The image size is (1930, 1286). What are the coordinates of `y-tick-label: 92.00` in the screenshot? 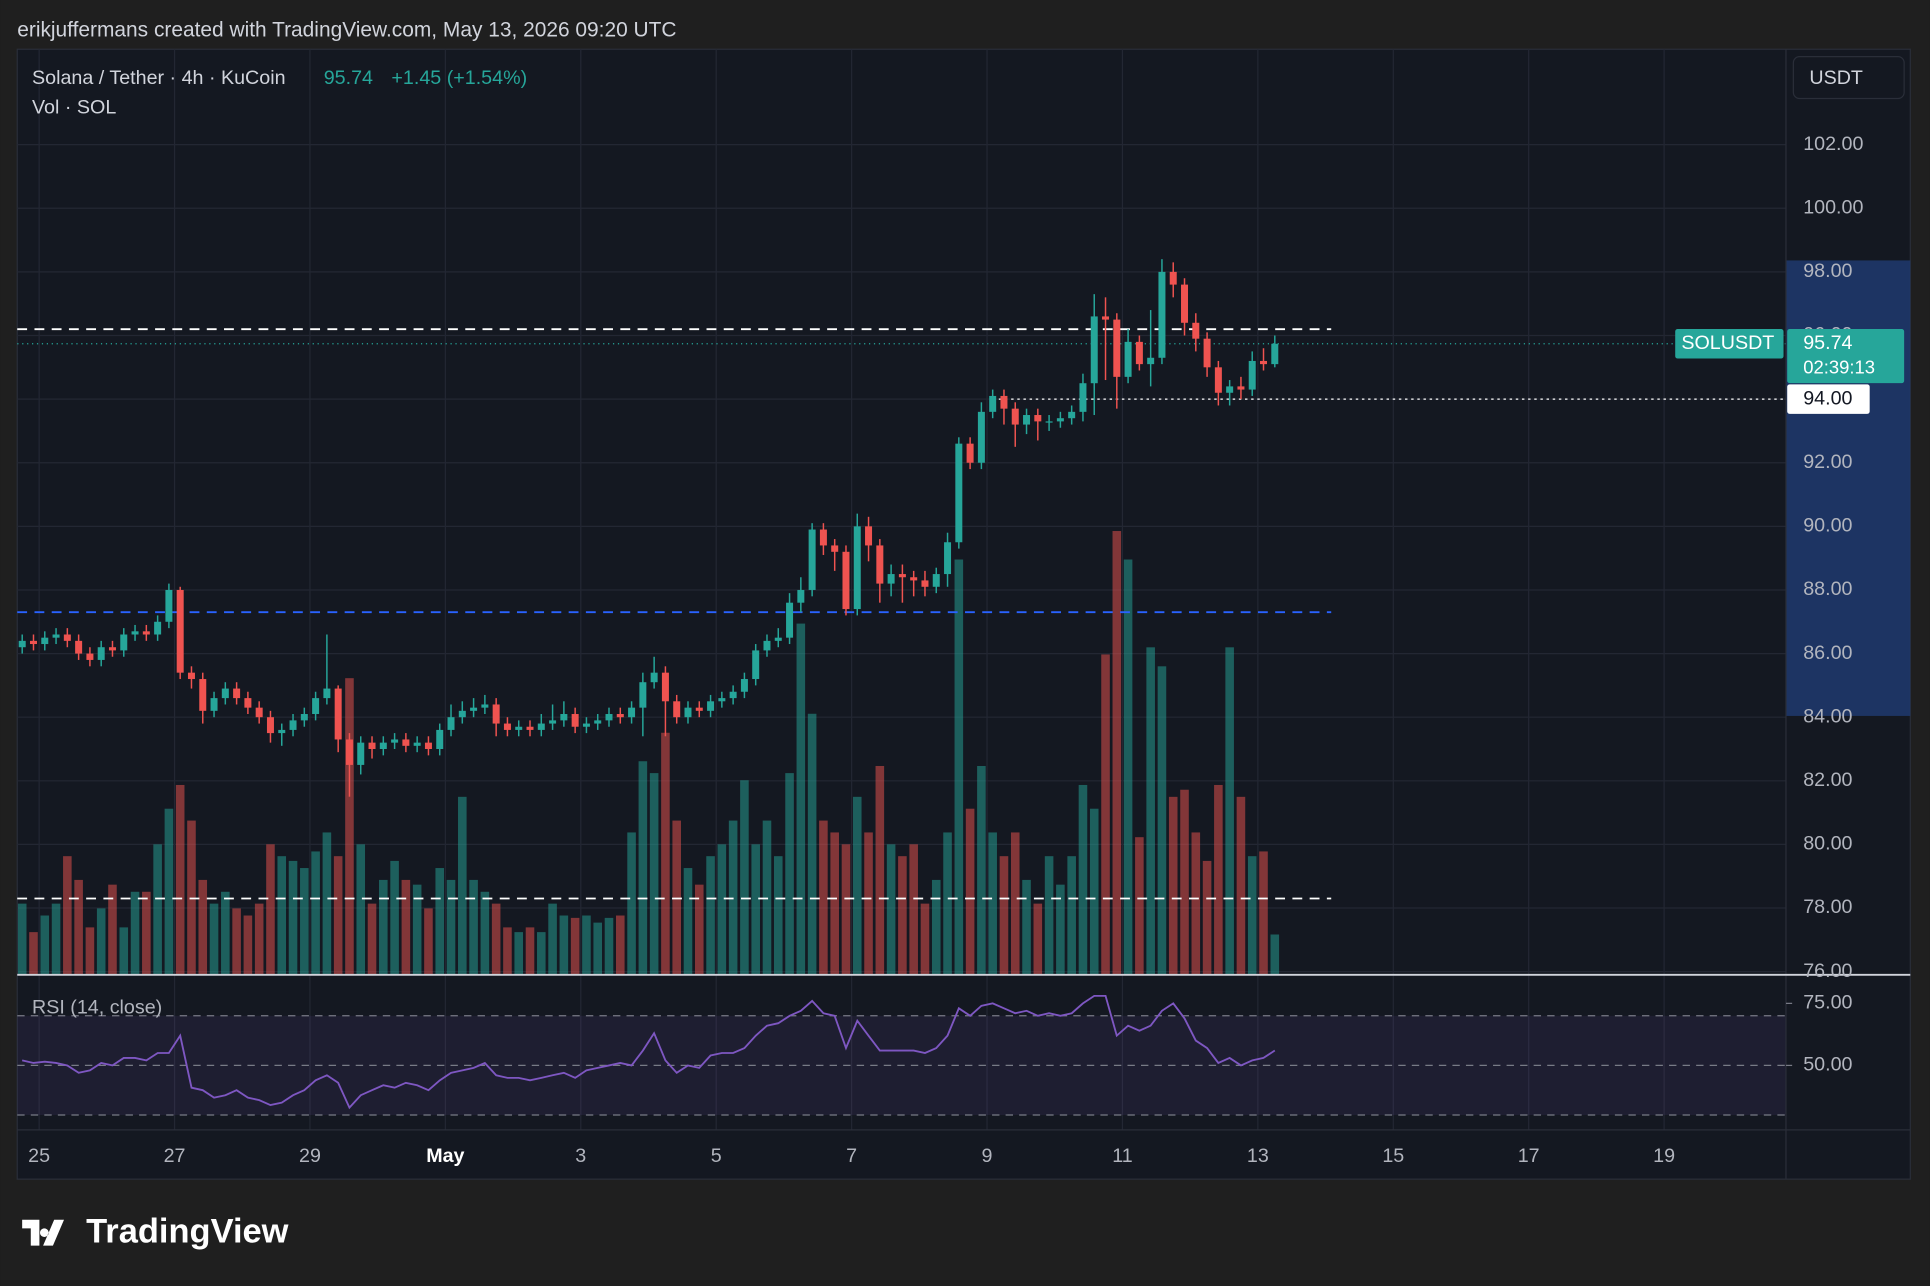 It's located at (1827, 462).